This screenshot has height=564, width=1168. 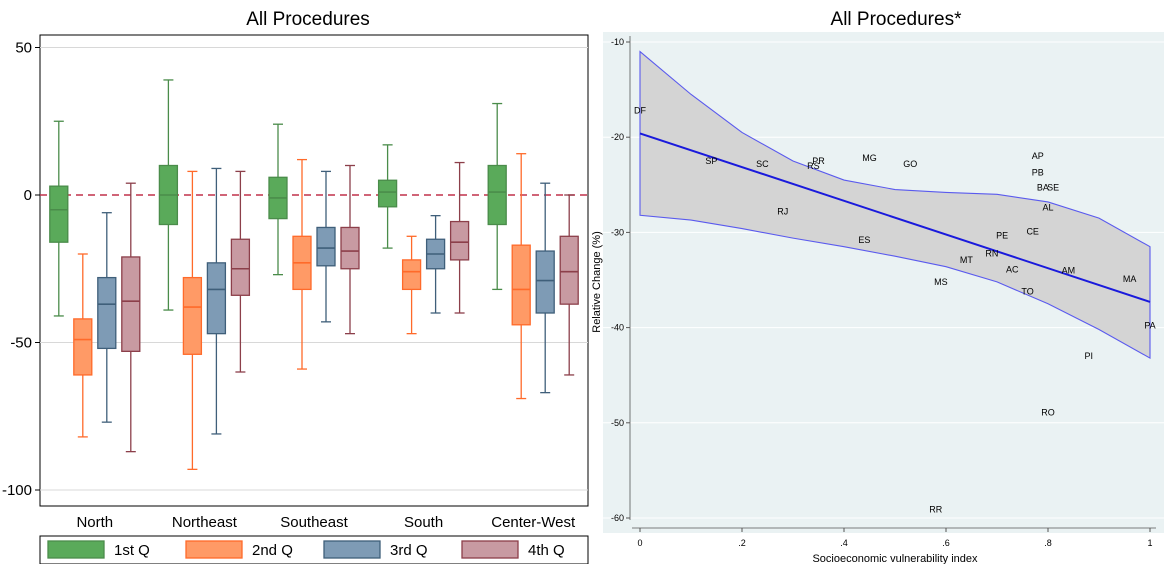 I want to click on scatter-x-axis-label: Socioeconomic vulnerability index, so click(x=895, y=558).